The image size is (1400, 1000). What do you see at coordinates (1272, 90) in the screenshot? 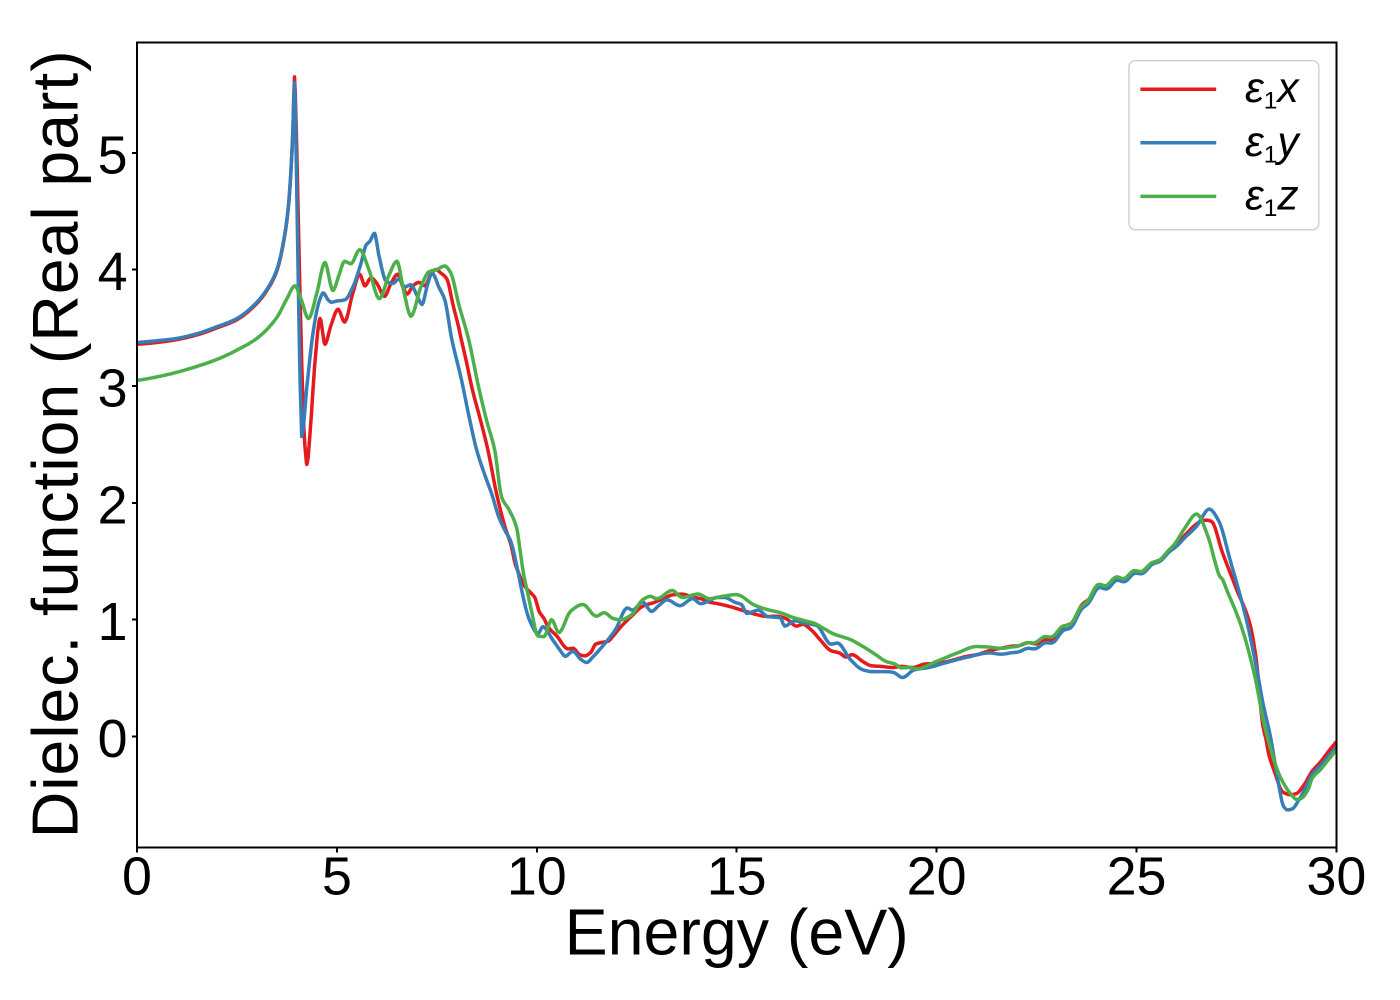
I see `svg-text: ε1x` at bounding box center [1272, 90].